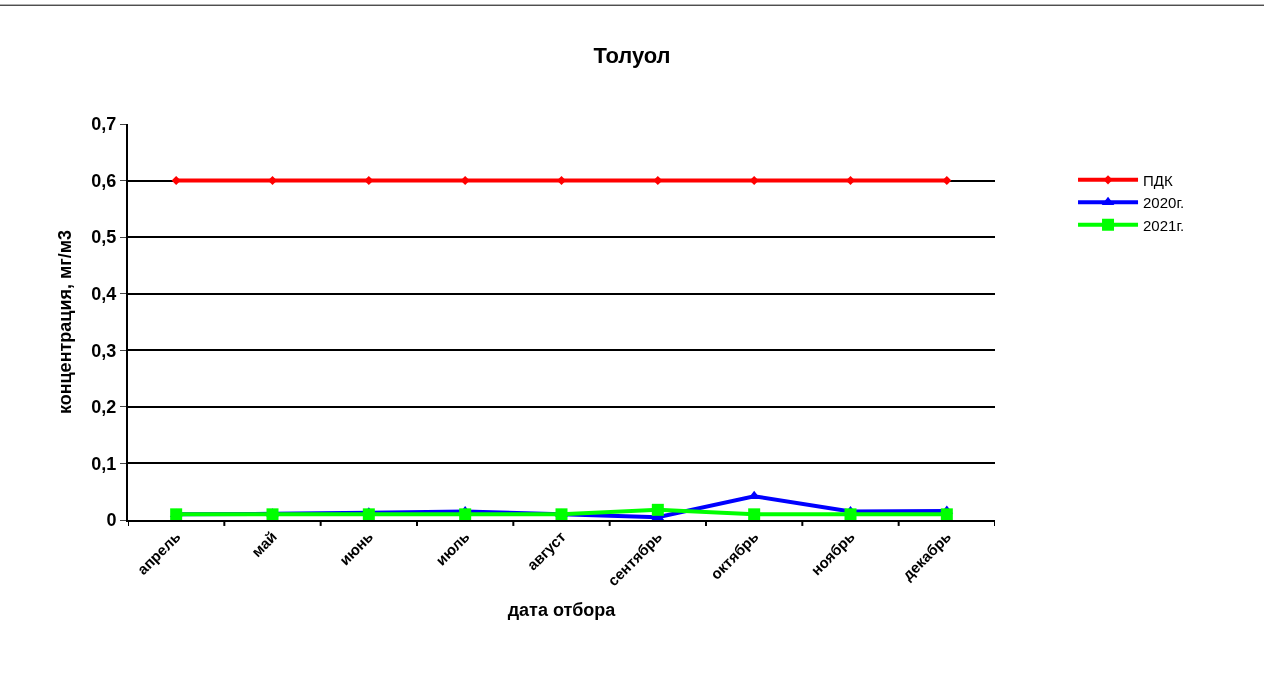 The image size is (1264, 687). I want to click on y-tick-label: 0,4, so click(104, 294).